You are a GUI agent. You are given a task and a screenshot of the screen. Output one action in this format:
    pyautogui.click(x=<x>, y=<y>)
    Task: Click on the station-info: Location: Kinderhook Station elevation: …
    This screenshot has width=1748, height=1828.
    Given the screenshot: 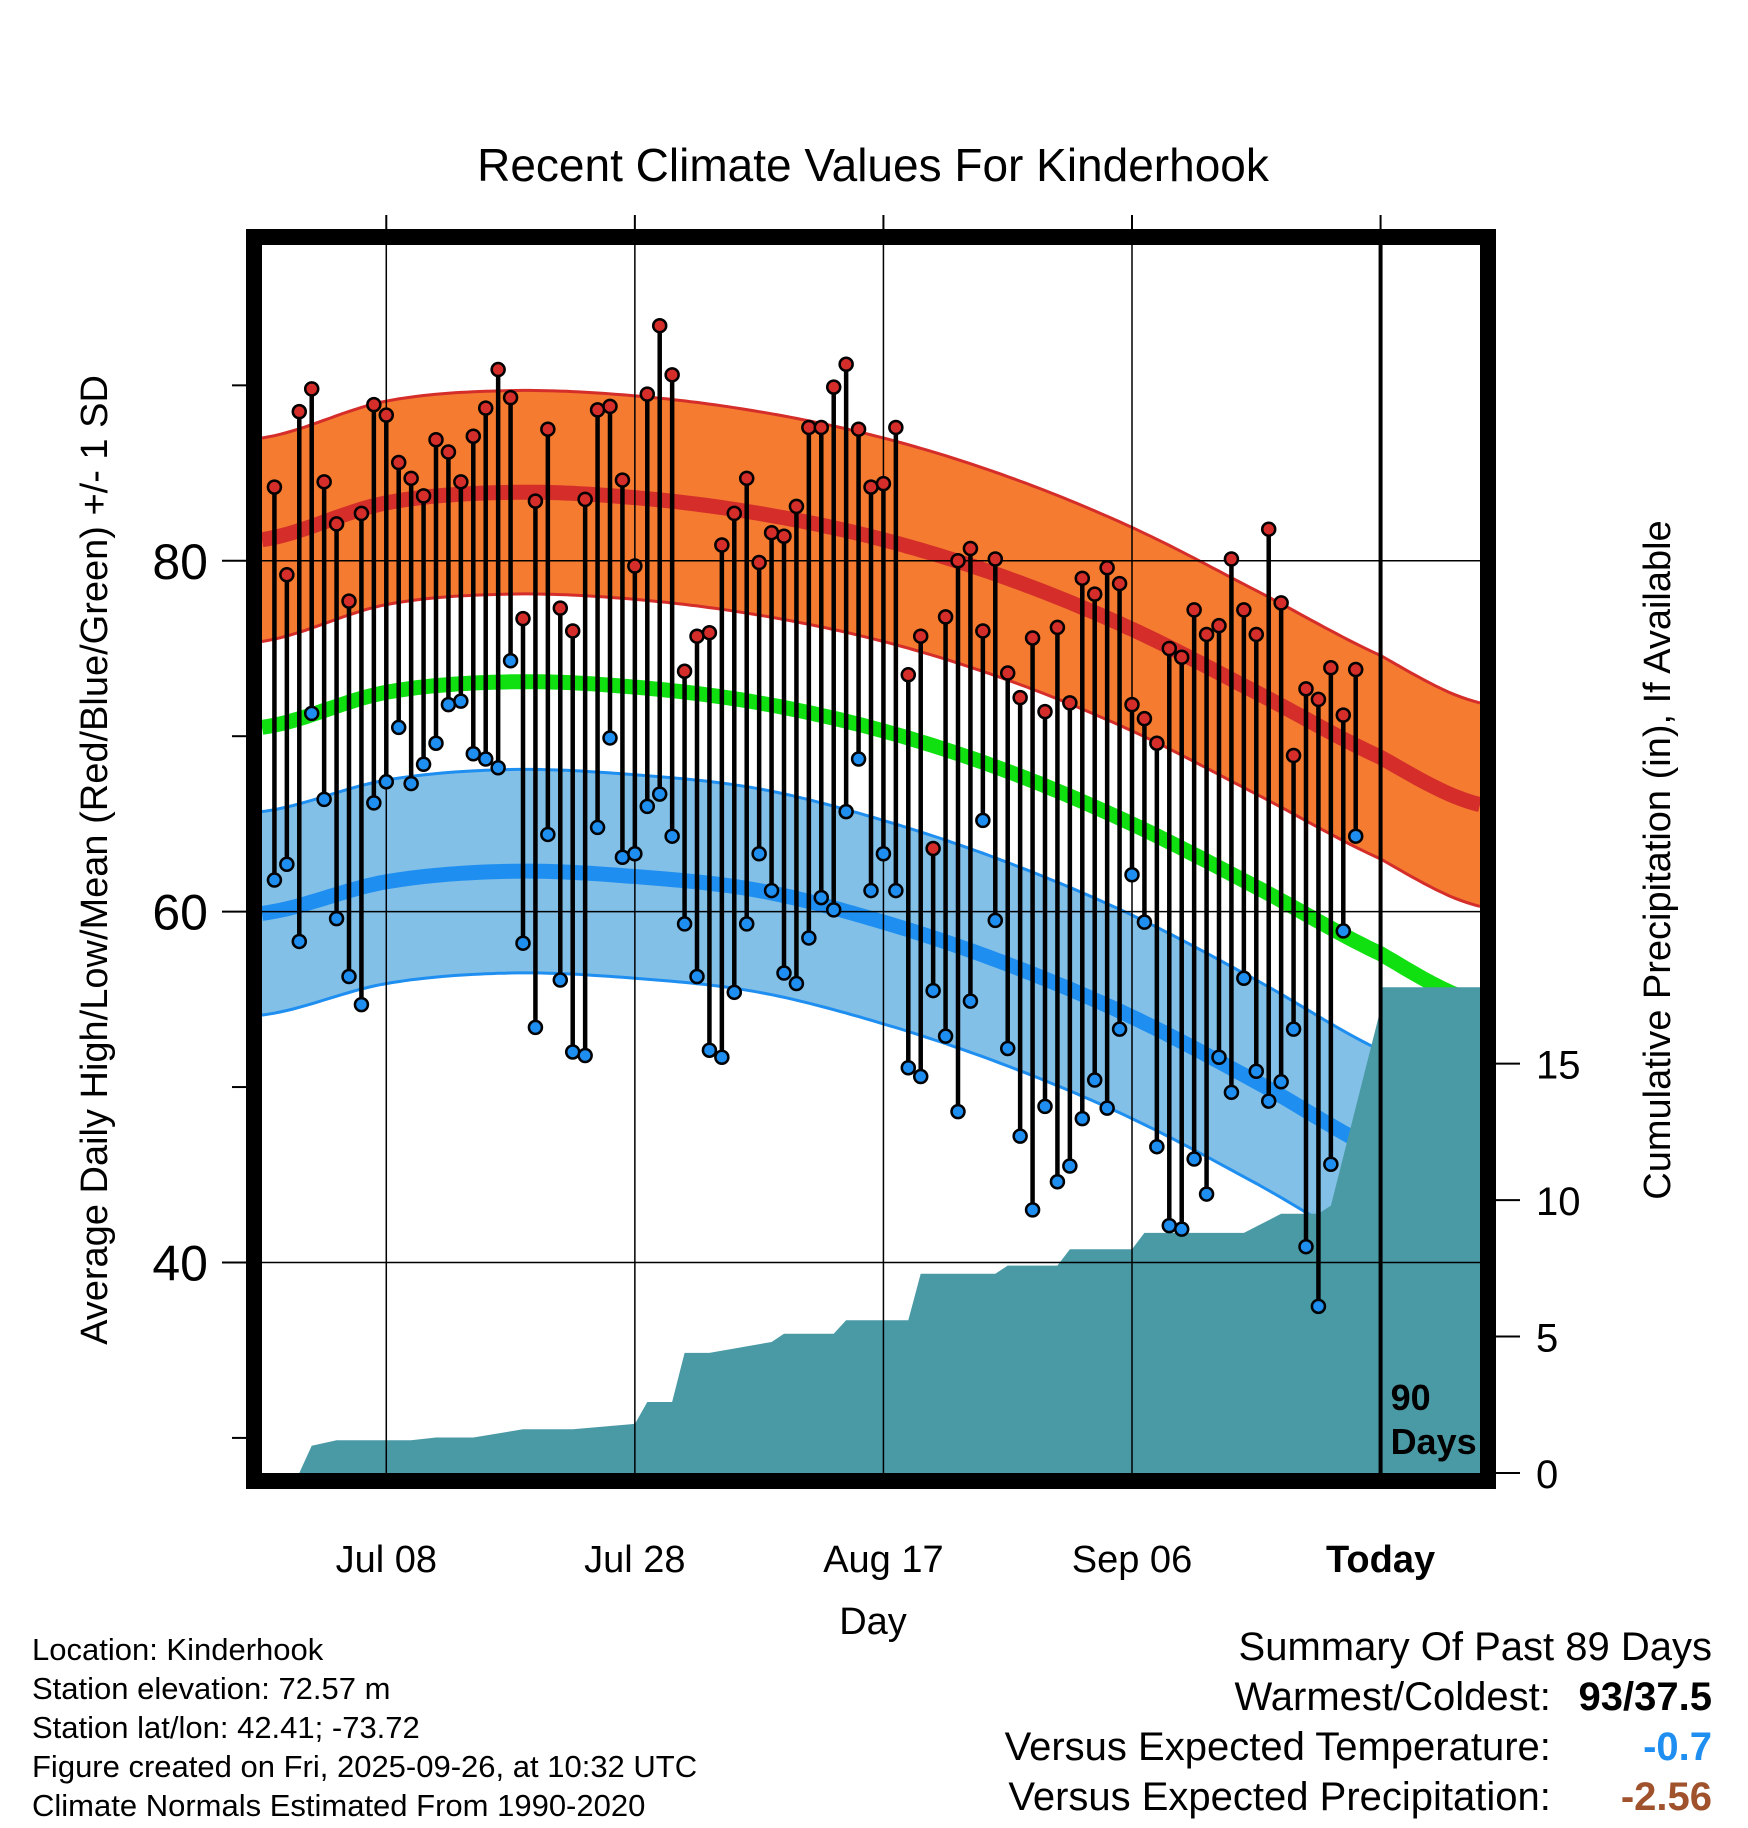 What is the action you would take?
    pyautogui.click(x=364, y=1727)
    